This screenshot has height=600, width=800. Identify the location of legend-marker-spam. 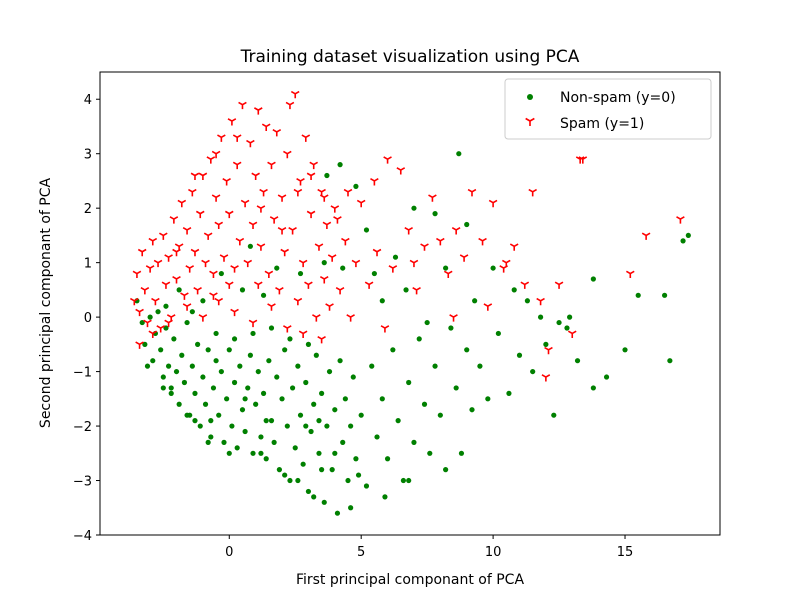
(530, 121).